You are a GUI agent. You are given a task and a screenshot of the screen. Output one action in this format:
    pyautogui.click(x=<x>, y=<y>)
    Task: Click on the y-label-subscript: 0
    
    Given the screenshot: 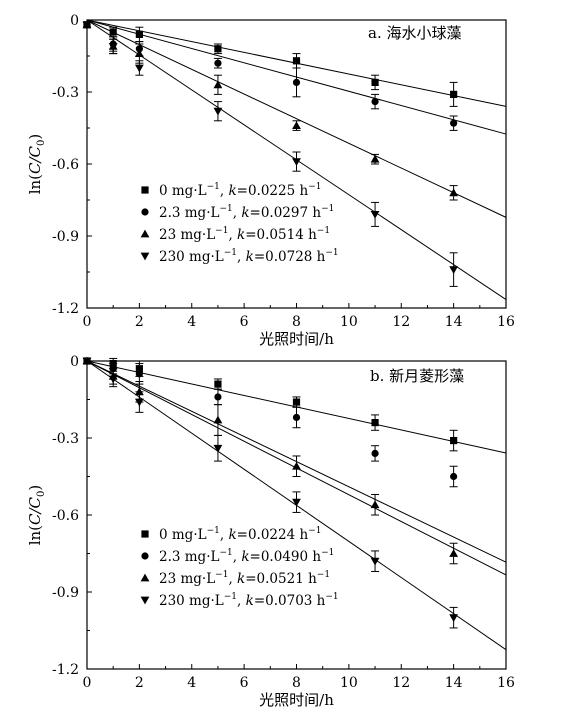 What is the action you would take?
    pyautogui.click(x=41, y=494)
    